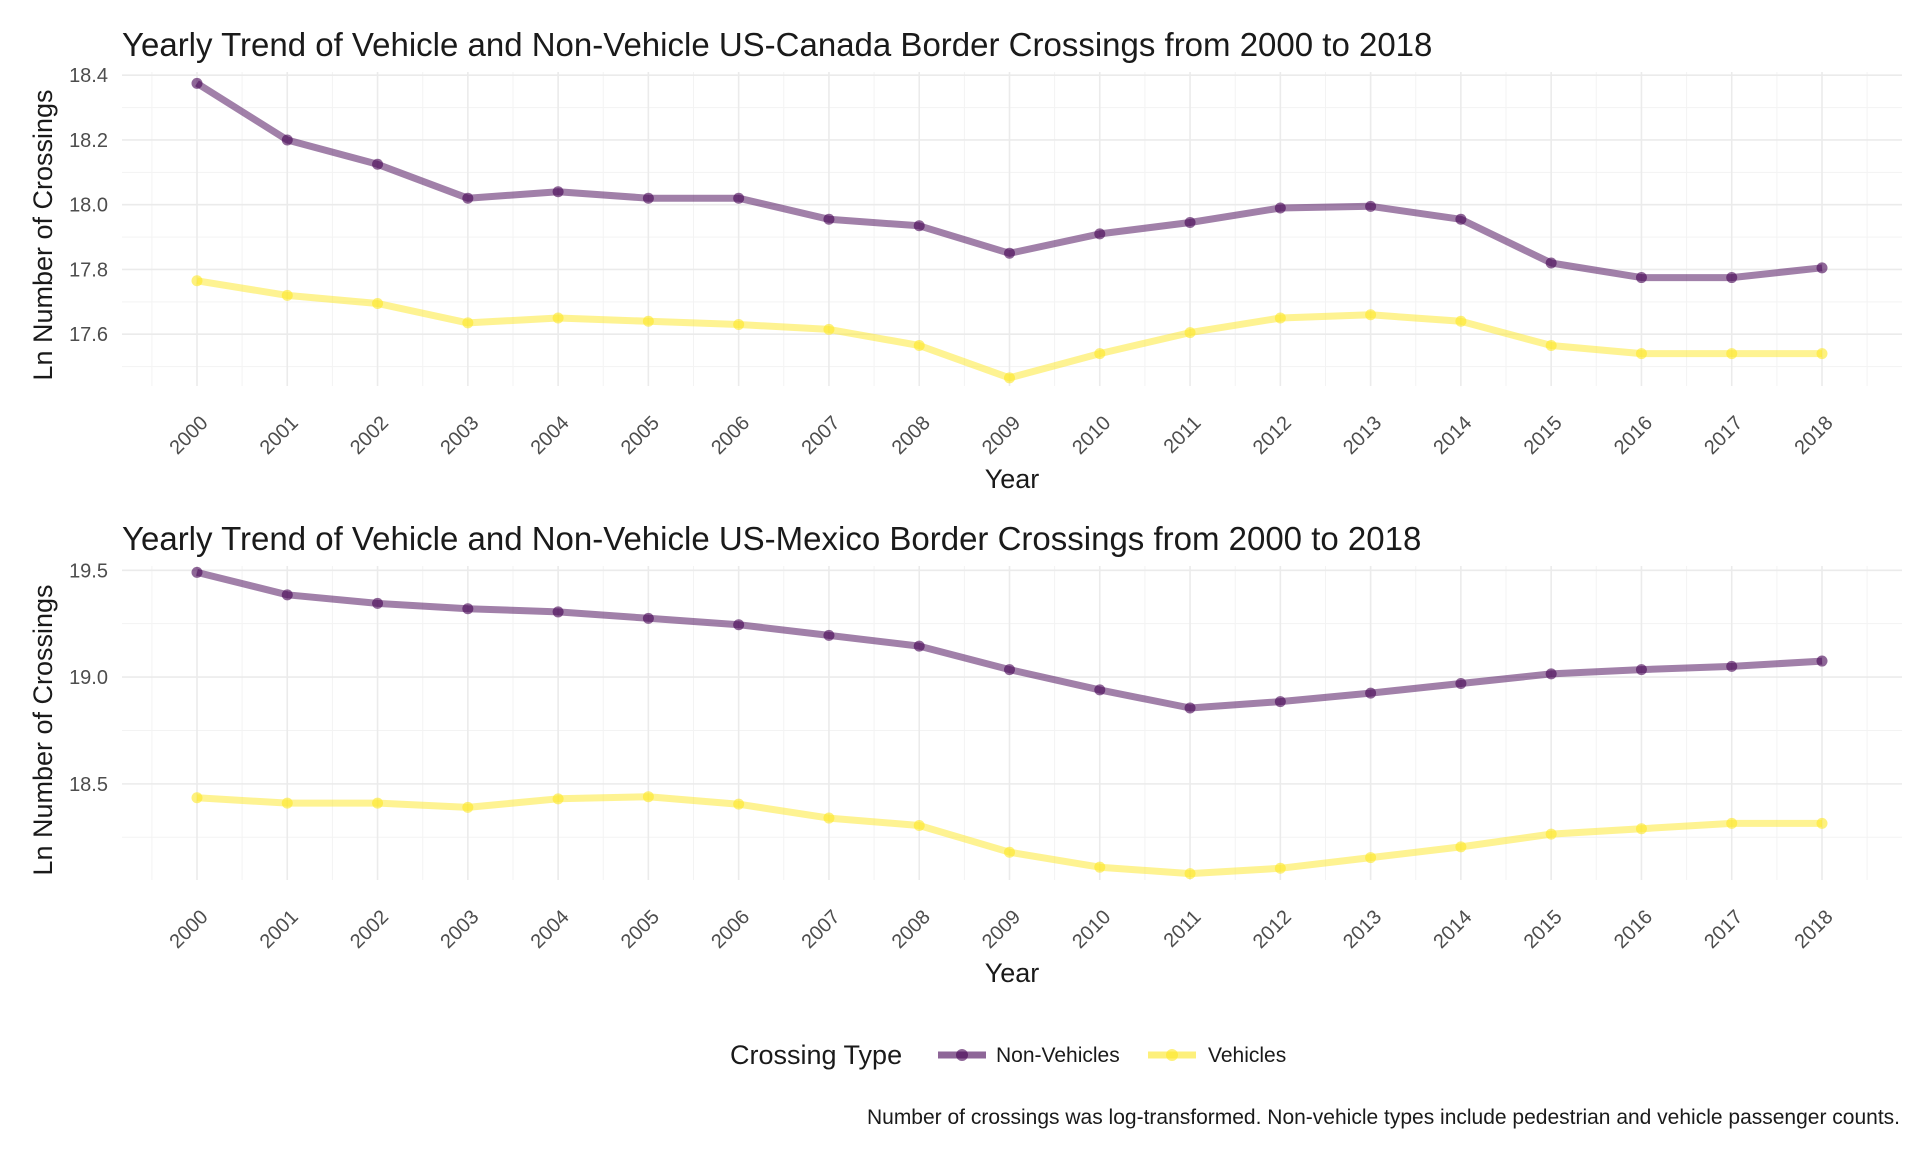 Image resolution: width=1920 pixels, height=1152 pixels. I want to click on legend-item-non-vehicles: Non-Vehicles, so click(1029, 1055).